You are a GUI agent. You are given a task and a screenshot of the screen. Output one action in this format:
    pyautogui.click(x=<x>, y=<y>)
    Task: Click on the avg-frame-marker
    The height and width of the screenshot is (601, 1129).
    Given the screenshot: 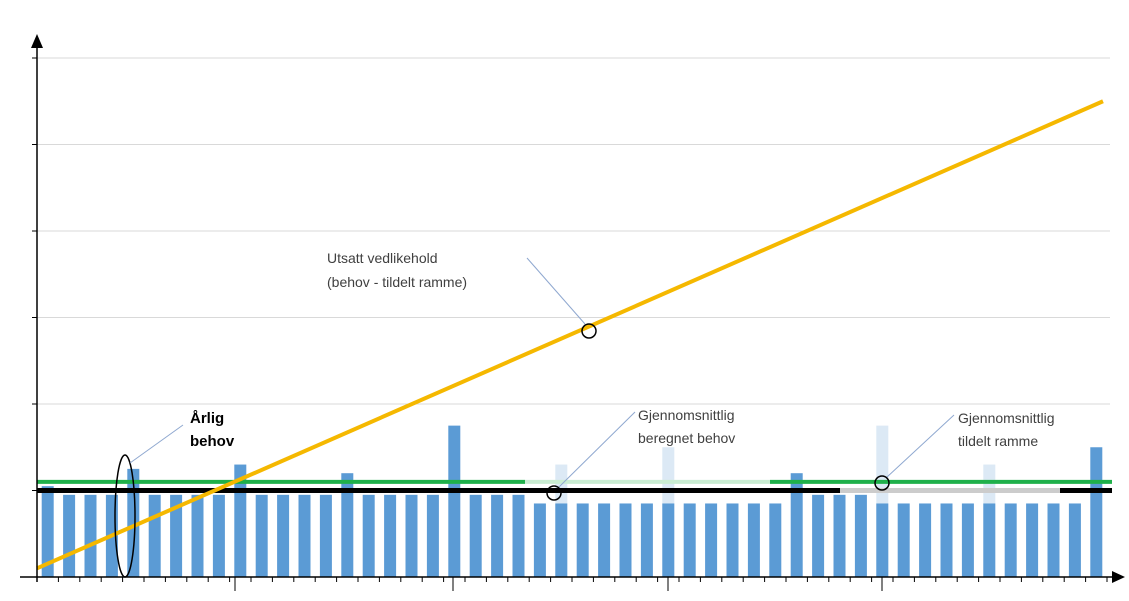 What is the action you would take?
    pyautogui.click(x=882, y=483)
    